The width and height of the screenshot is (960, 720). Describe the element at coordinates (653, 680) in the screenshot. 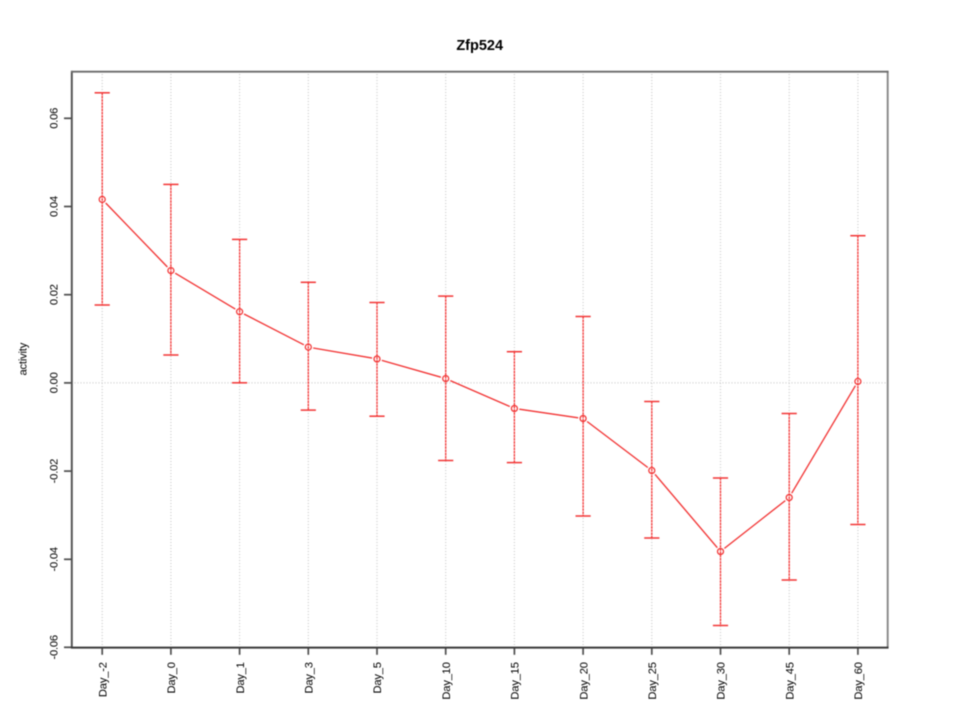

I see `svg-text: Day_25` at that location.